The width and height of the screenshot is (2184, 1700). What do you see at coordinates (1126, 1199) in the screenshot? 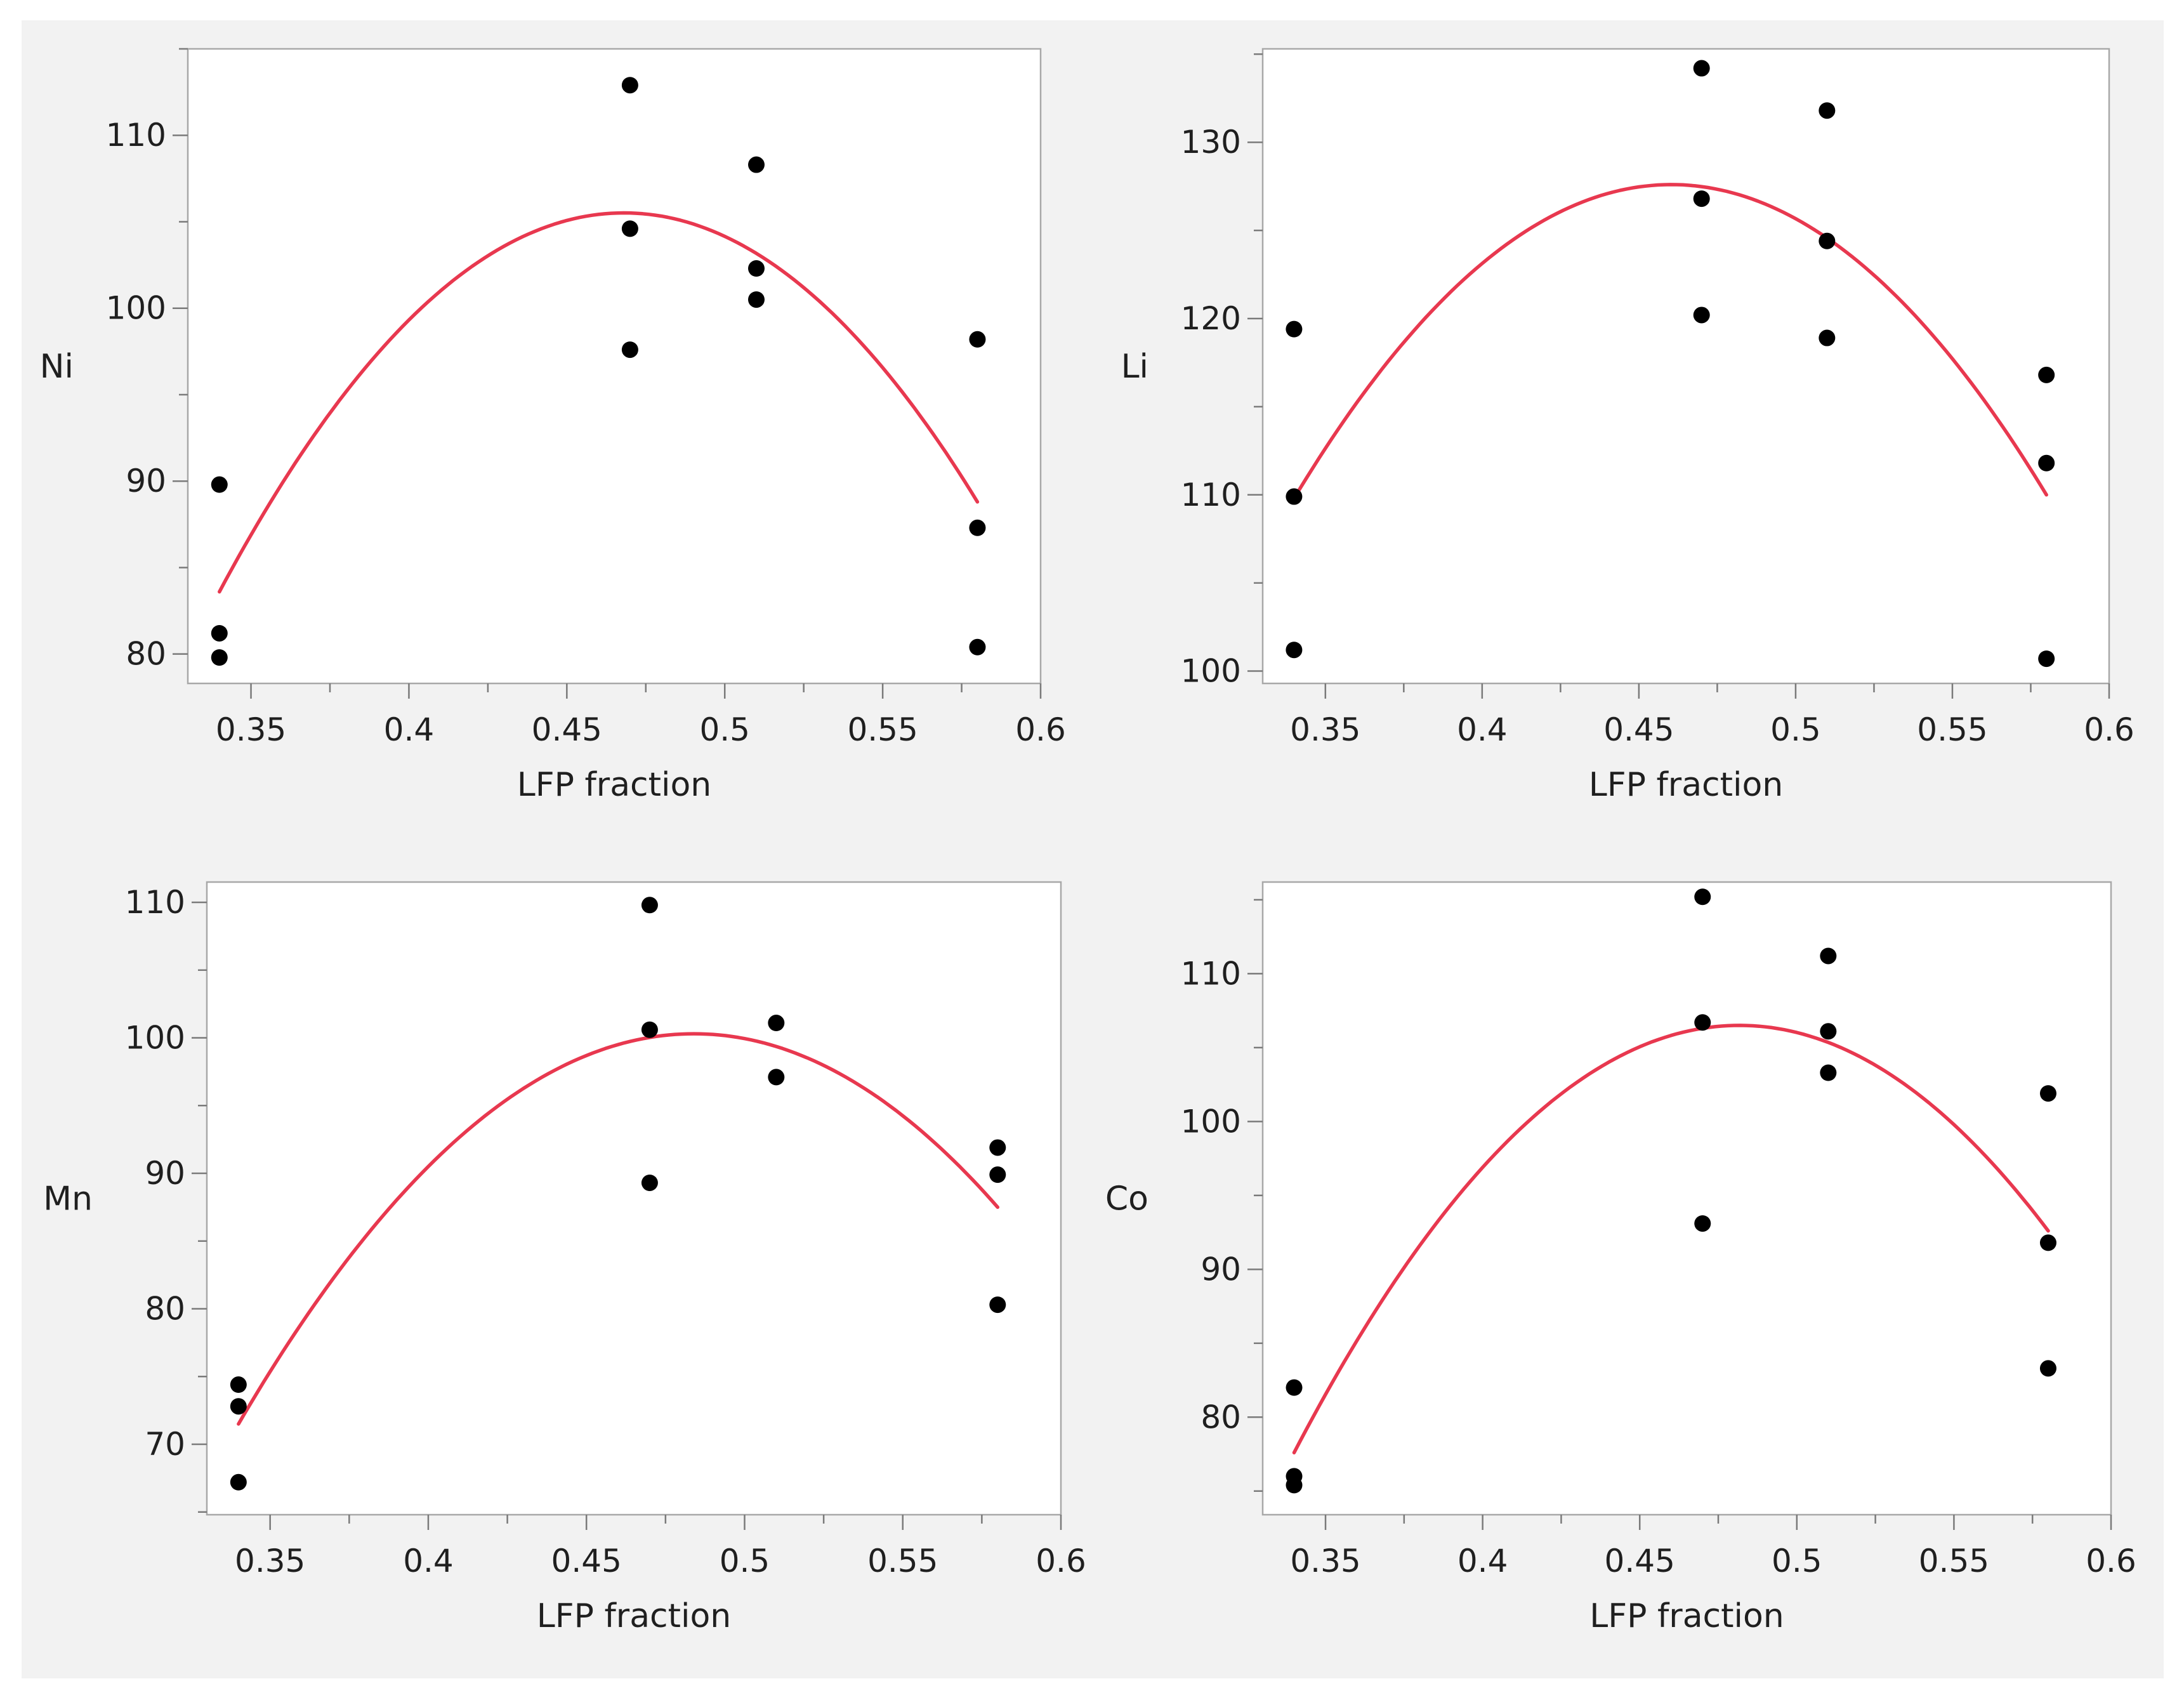
I see `y-axis-title: Co` at bounding box center [1126, 1199].